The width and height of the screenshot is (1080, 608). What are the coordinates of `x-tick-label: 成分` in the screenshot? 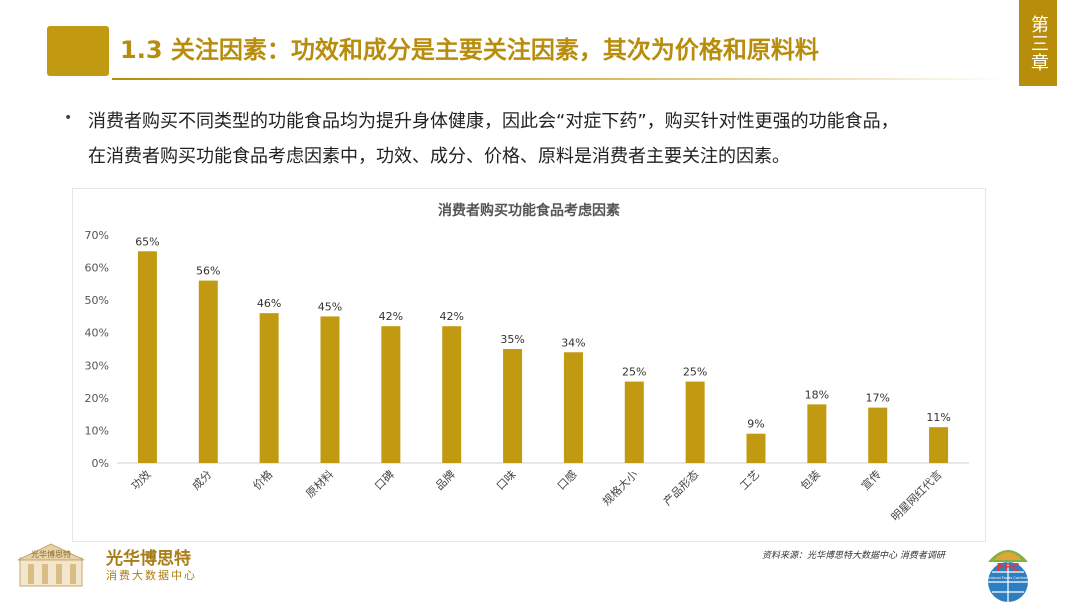 It's located at (202, 480).